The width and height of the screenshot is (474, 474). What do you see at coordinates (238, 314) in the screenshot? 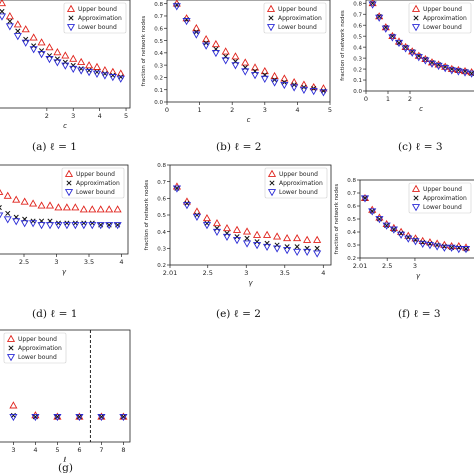
I see `caption-e: (e) ℓ = 2` at bounding box center [238, 314].